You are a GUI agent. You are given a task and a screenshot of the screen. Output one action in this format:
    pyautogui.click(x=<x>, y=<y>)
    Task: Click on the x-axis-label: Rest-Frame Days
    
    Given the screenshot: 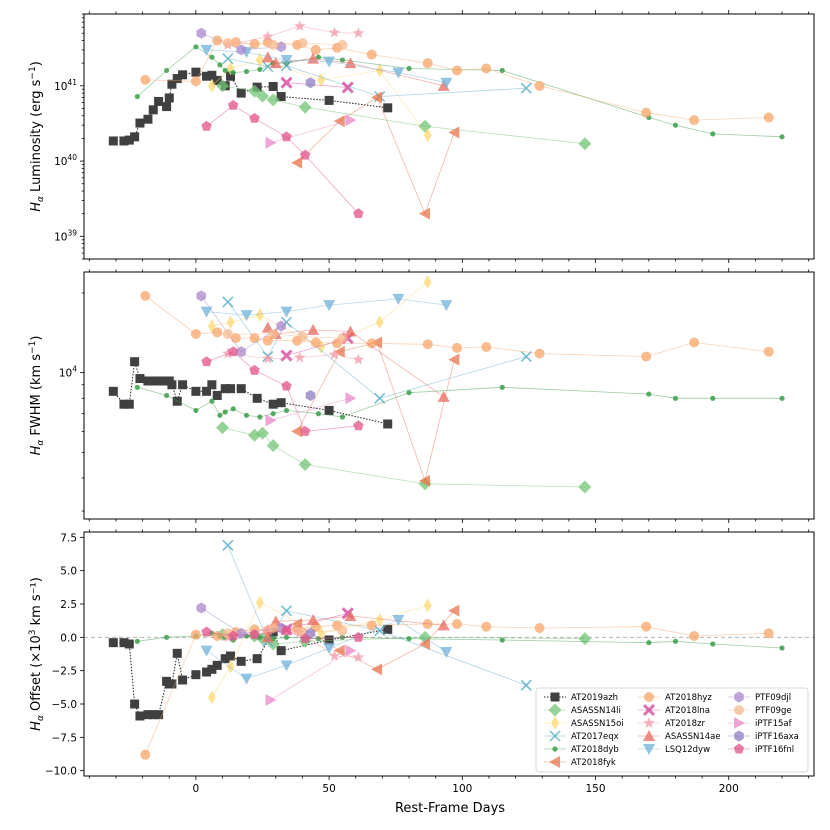 What is the action you would take?
    pyautogui.click(x=450, y=808)
    